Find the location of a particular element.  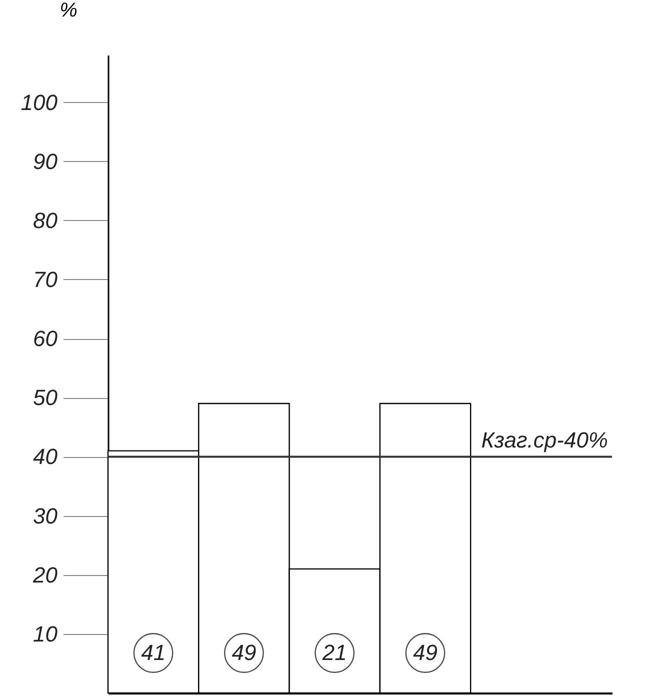

ref-line-label: Кзаг.ср-40% is located at coordinates (544, 440).